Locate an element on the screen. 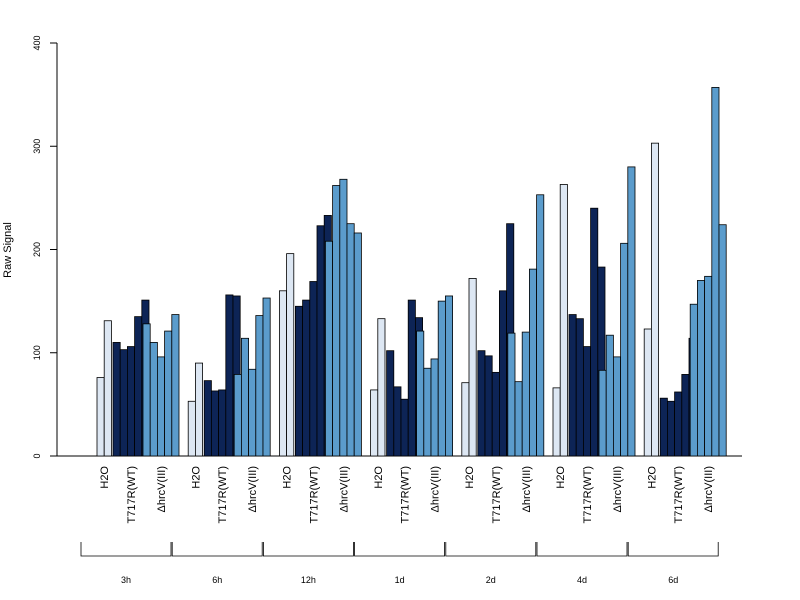 This screenshot has width=800, height=600. bar-6h-ΔhrcV(III)-3 is located at coordinates (252, 412).